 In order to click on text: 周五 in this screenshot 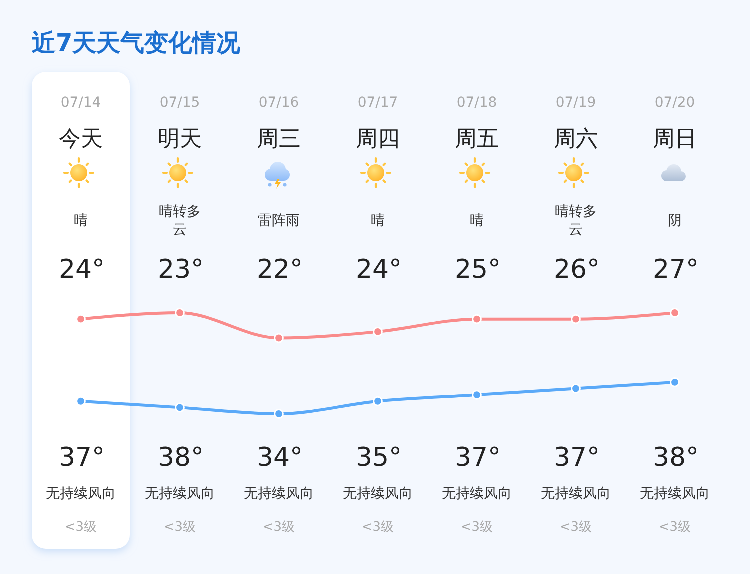, I will do `click(477, 139)`.